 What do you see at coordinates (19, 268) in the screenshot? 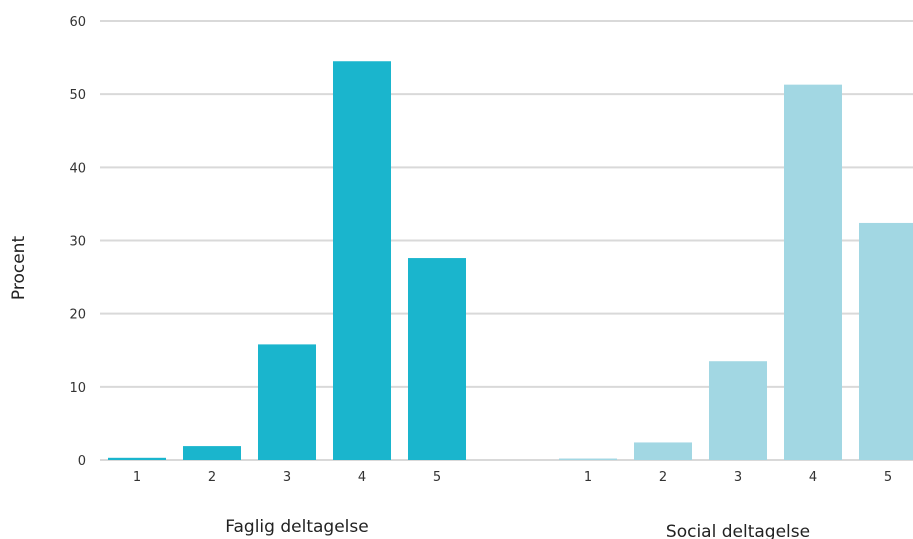
I see `y-axis-label: Procent` at bounding box center [19, 268].